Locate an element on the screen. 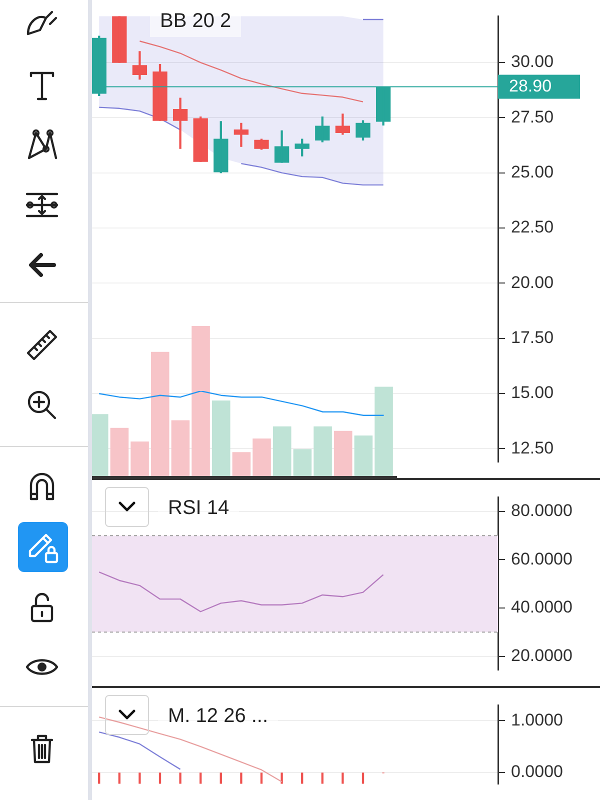 This screenshot has width=600, height=800. y-tick-label: 25.00 is located at coordinates (532, 172).